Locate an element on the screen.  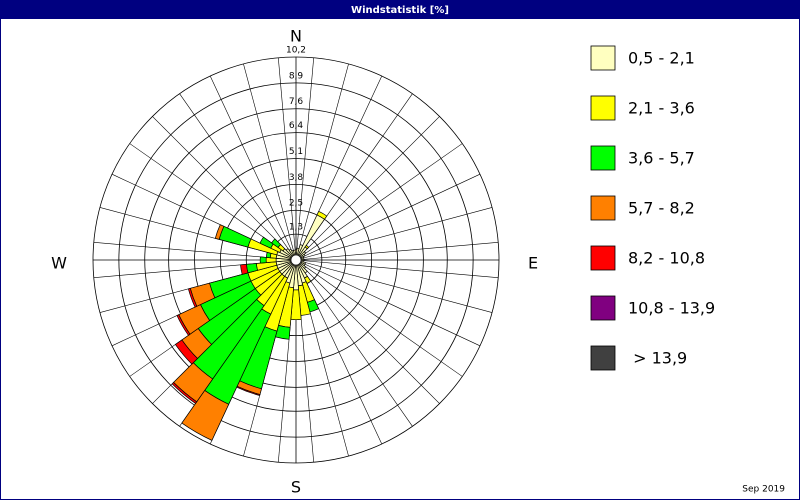
direction-label: S is located at coordinates (296, 487).